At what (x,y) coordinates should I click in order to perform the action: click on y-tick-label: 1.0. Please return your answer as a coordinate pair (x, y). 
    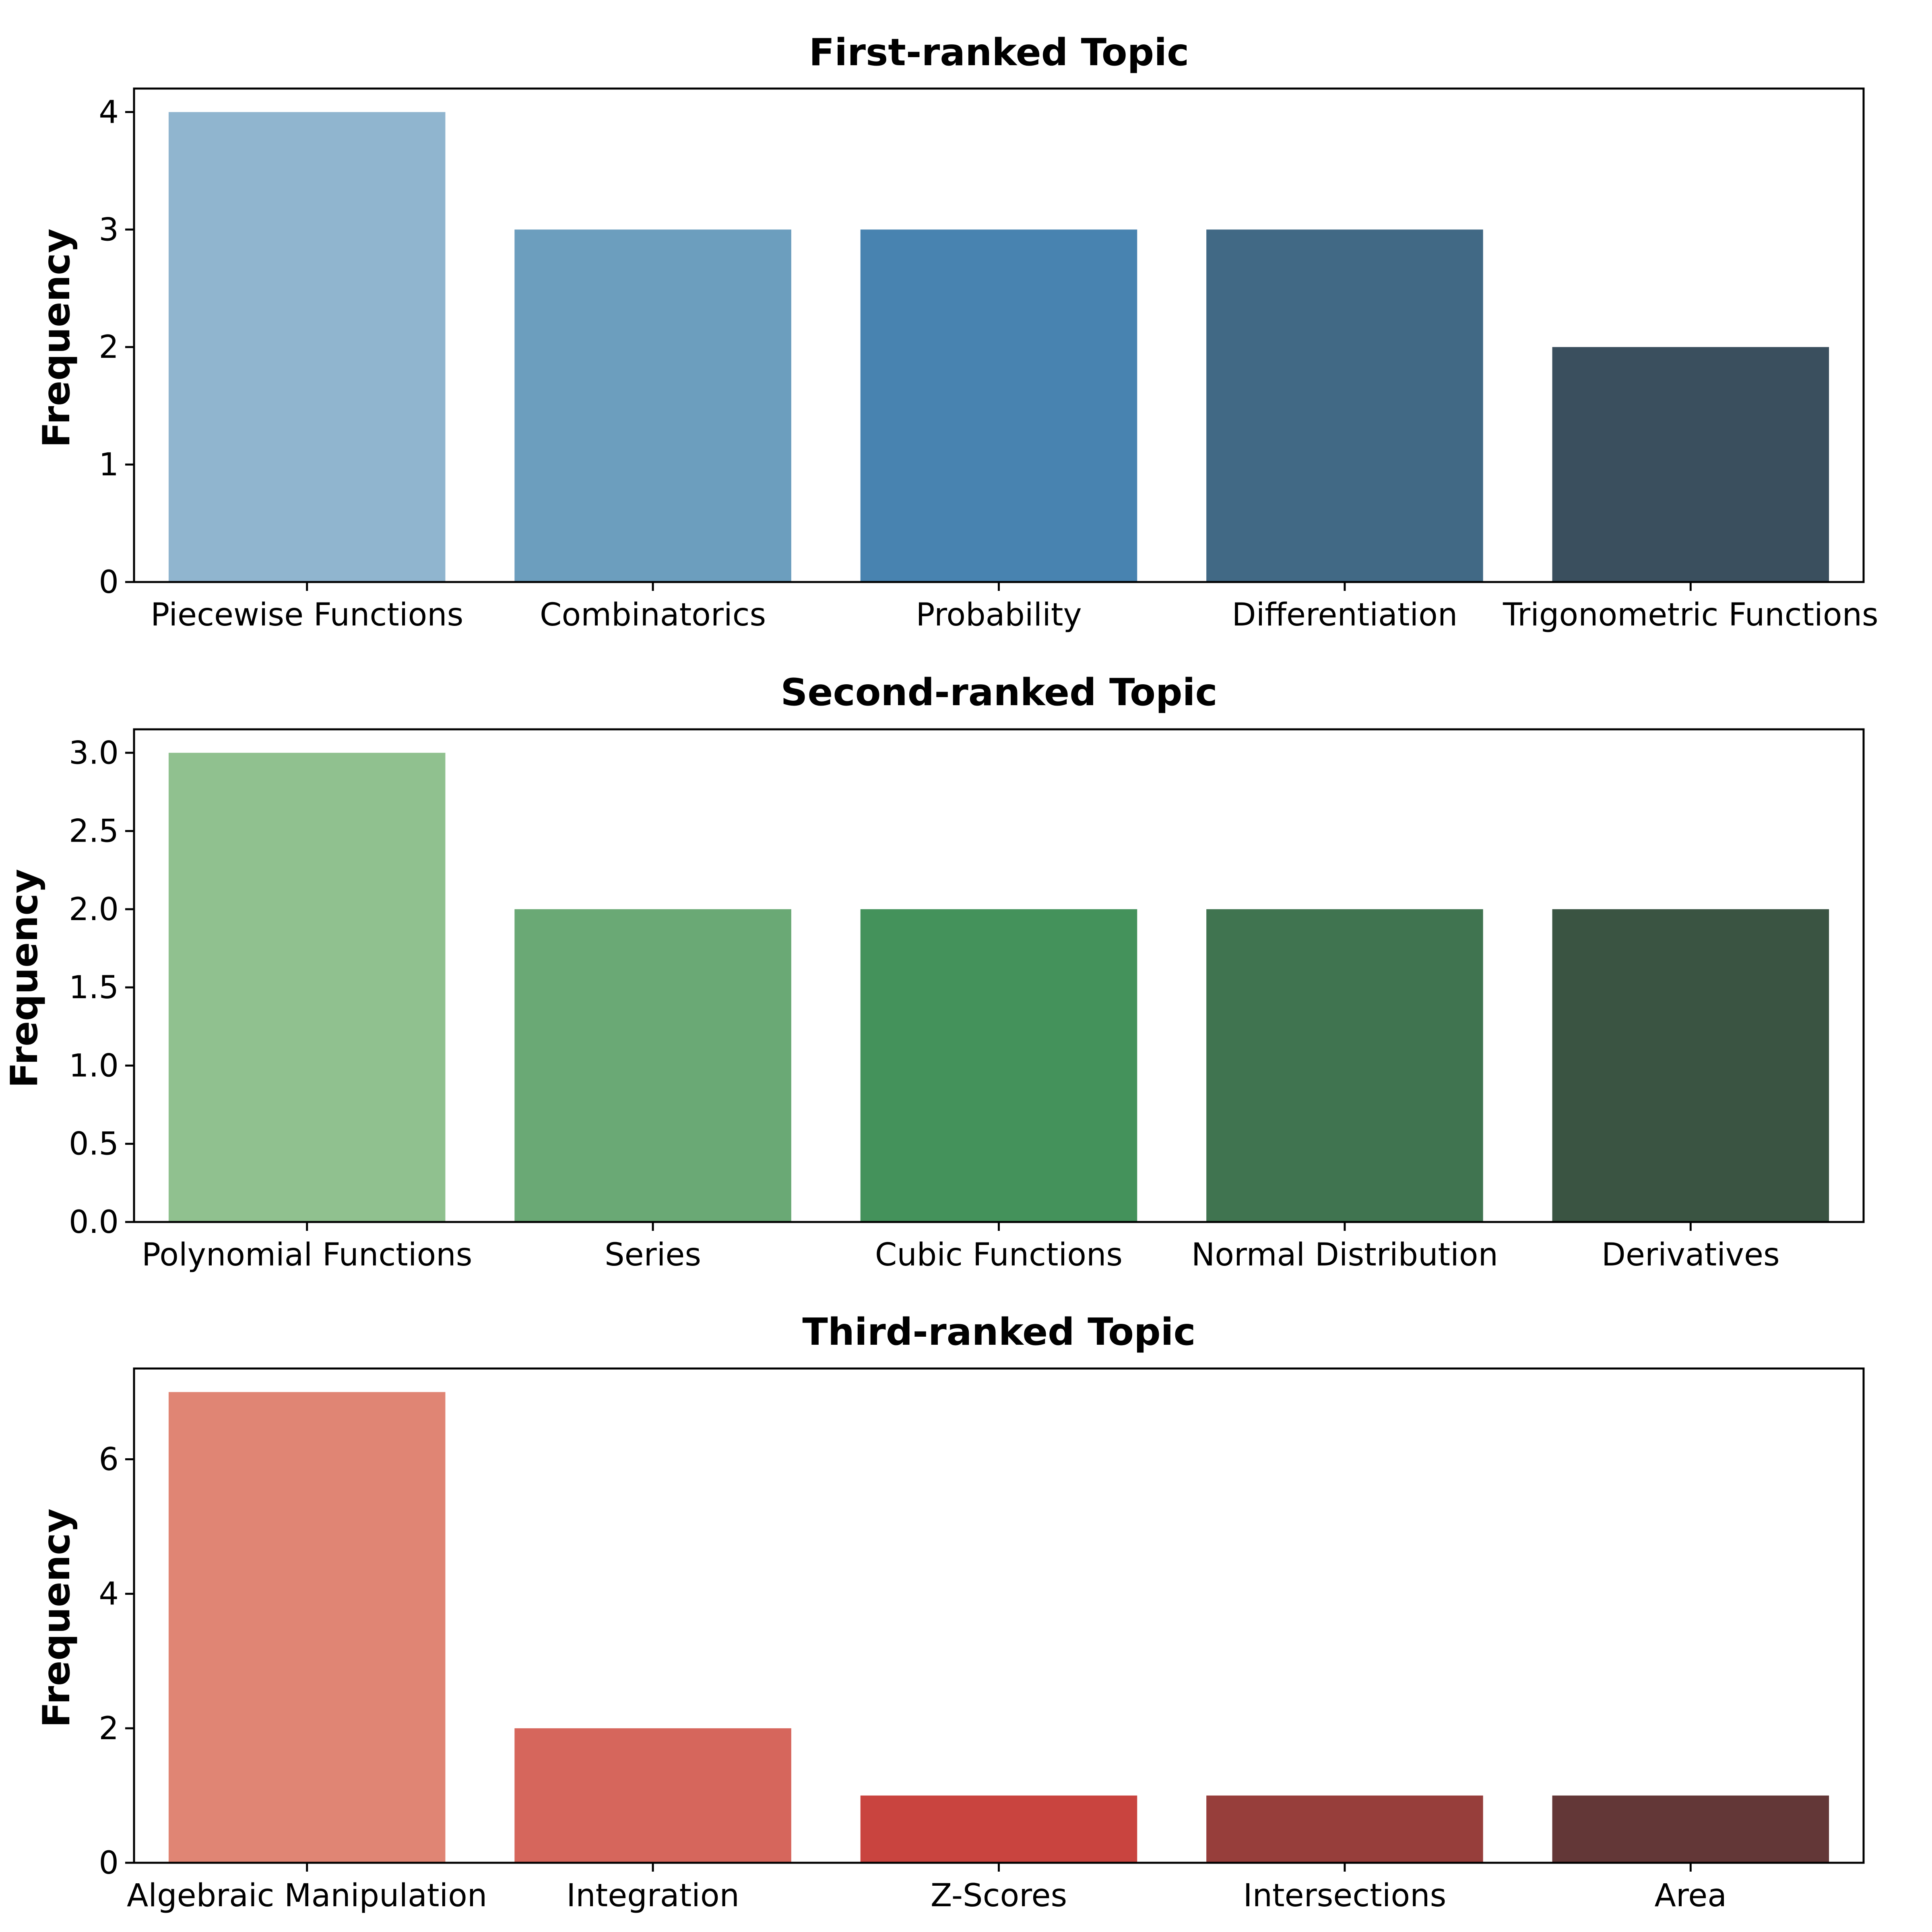
    Looking at the image, I should click on (94, 1066).